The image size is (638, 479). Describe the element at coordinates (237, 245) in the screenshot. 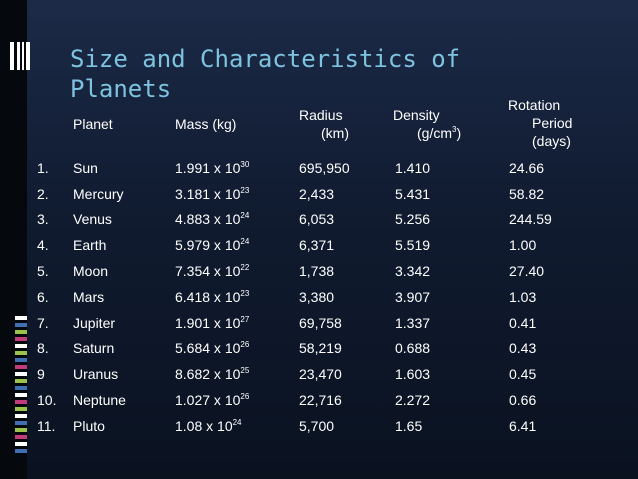

I see `mass-value: 5.979 x 1024` at that location.